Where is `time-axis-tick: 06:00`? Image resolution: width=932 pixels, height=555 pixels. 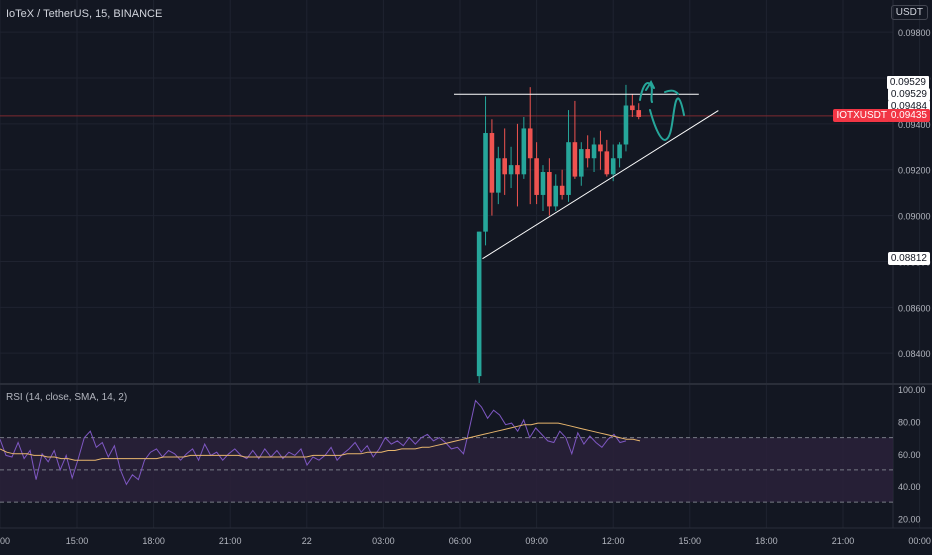
time-axis-tick: 06:00 is located at coordinates (460, 541).